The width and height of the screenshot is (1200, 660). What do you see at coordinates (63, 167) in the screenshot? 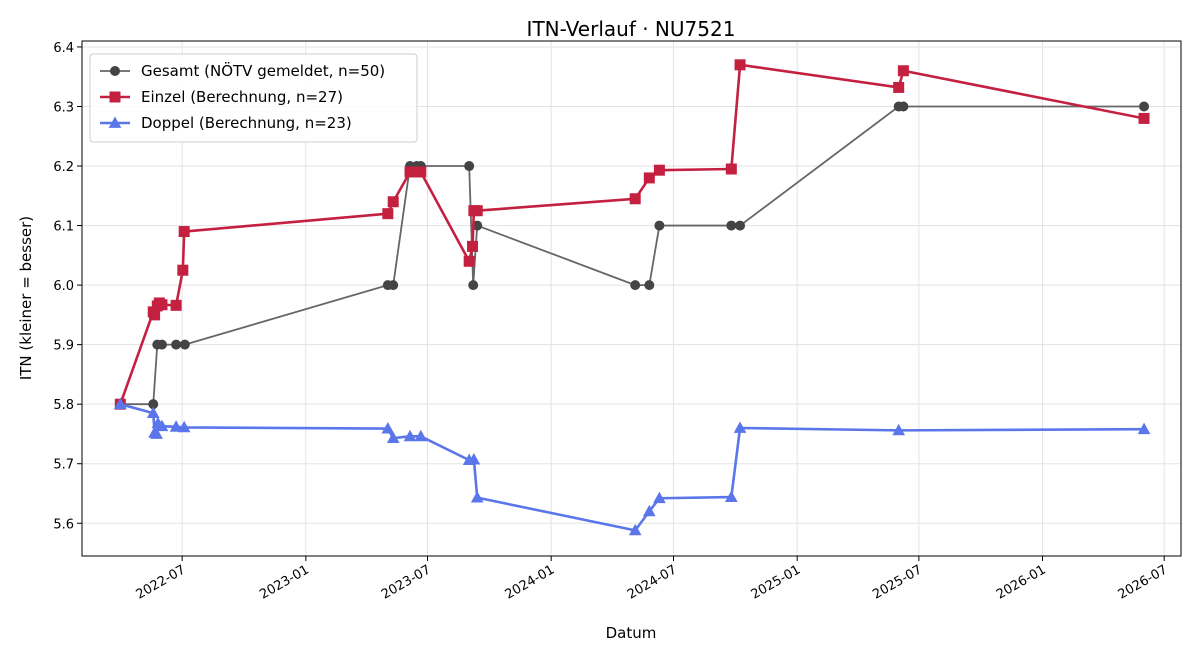
I see `y-tick-label: 6.2` at bounding box center [63, 167].